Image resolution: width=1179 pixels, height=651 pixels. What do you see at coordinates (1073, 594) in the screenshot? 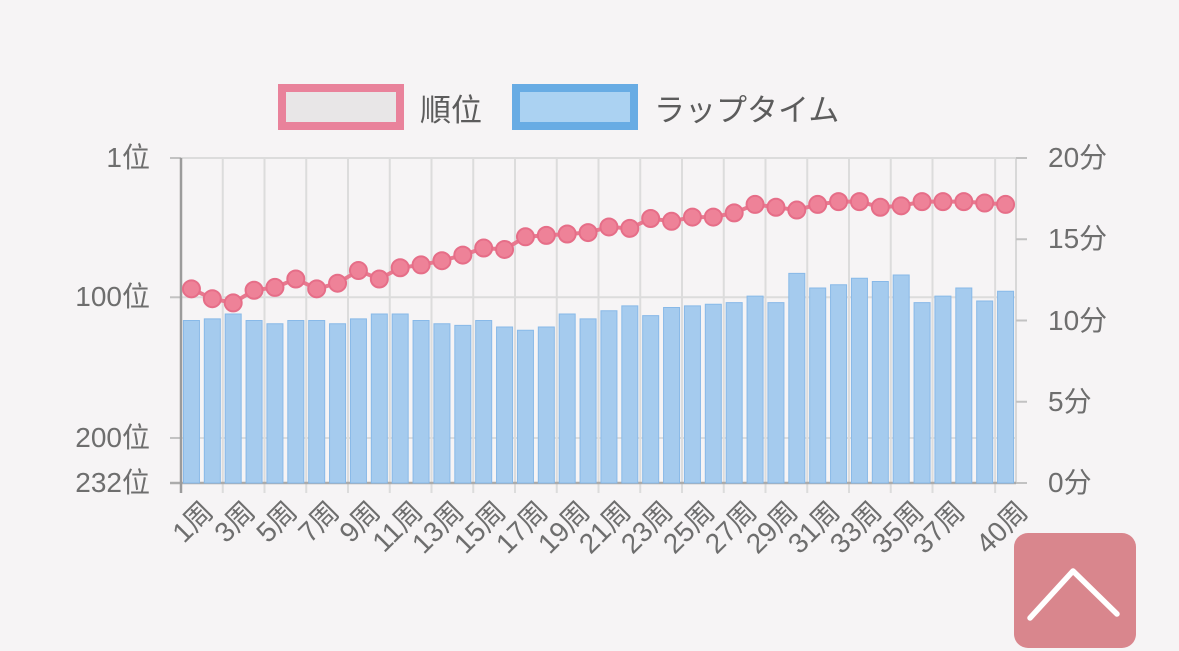
I see `chevron-up-icon` at bounding box center [1073, 594].